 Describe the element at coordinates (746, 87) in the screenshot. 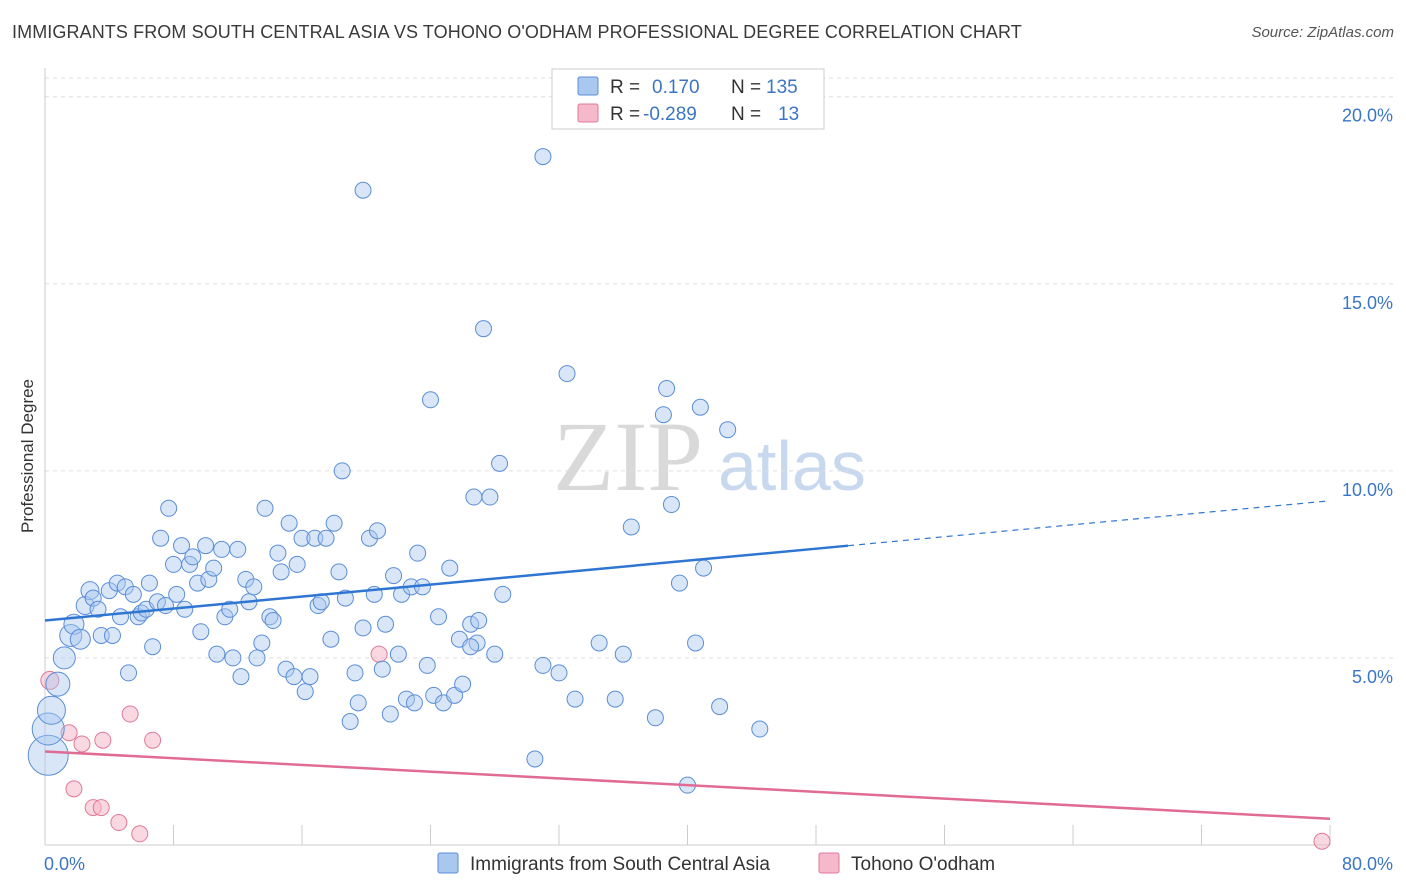

I see `legend-n-label-1: N =` at that location.